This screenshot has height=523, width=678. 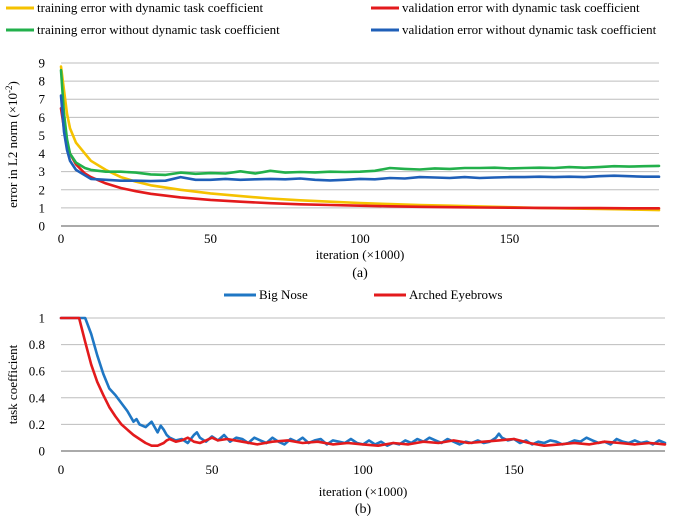 I want to click on y-tick-label: 8, so click(x=42, y=81).